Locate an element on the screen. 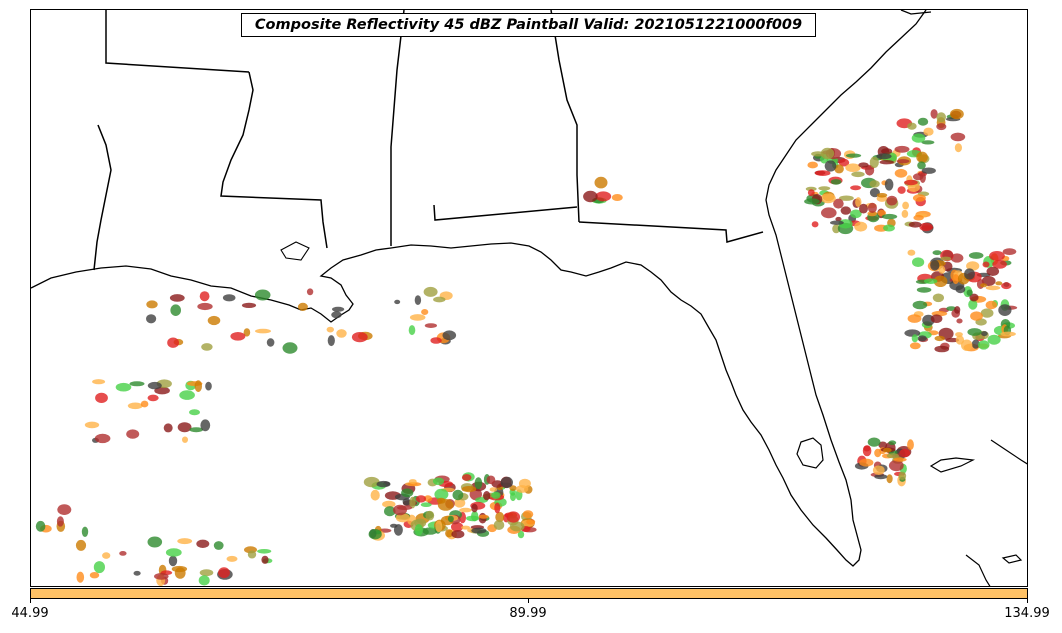 The image size is (1062, 633). river-delta is located at coordinates (295, 251).